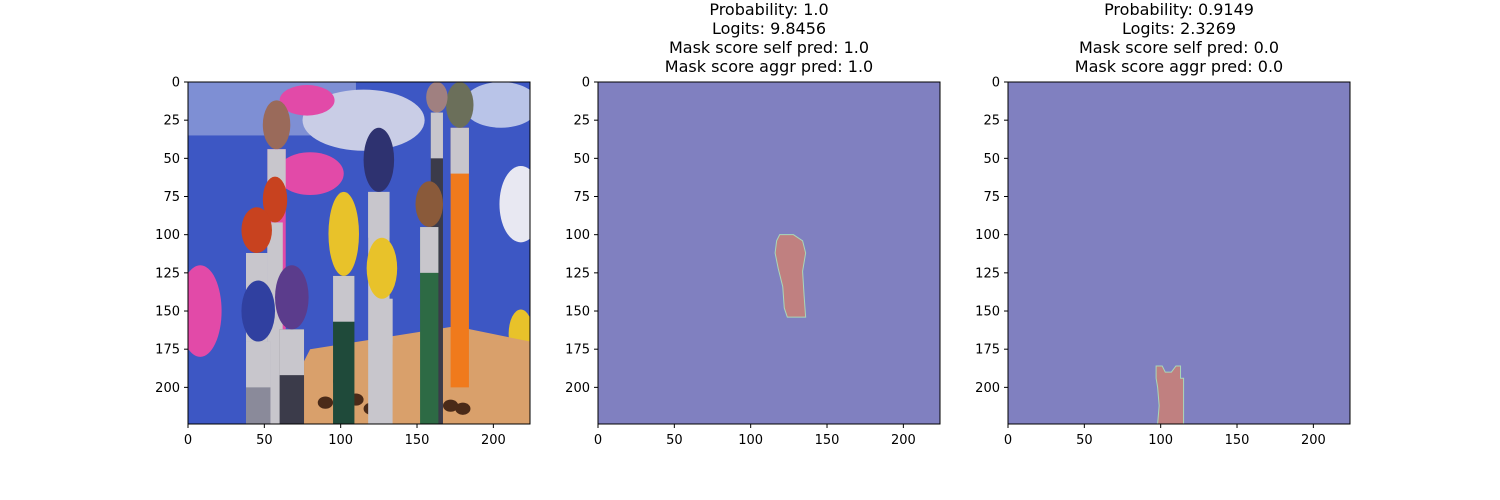 The height and width of the screenshot is (500, 1500). Describe the element at coordinates (768, 9) in the screenshot. I see `panel-title-line: Probability: 1.0` at that location.